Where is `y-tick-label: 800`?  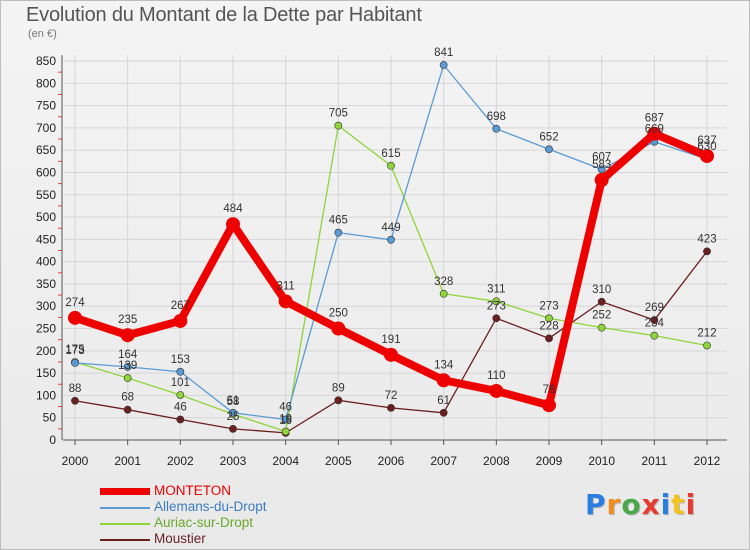 y-tick-label: 800 is located at coordinates (46, 83).